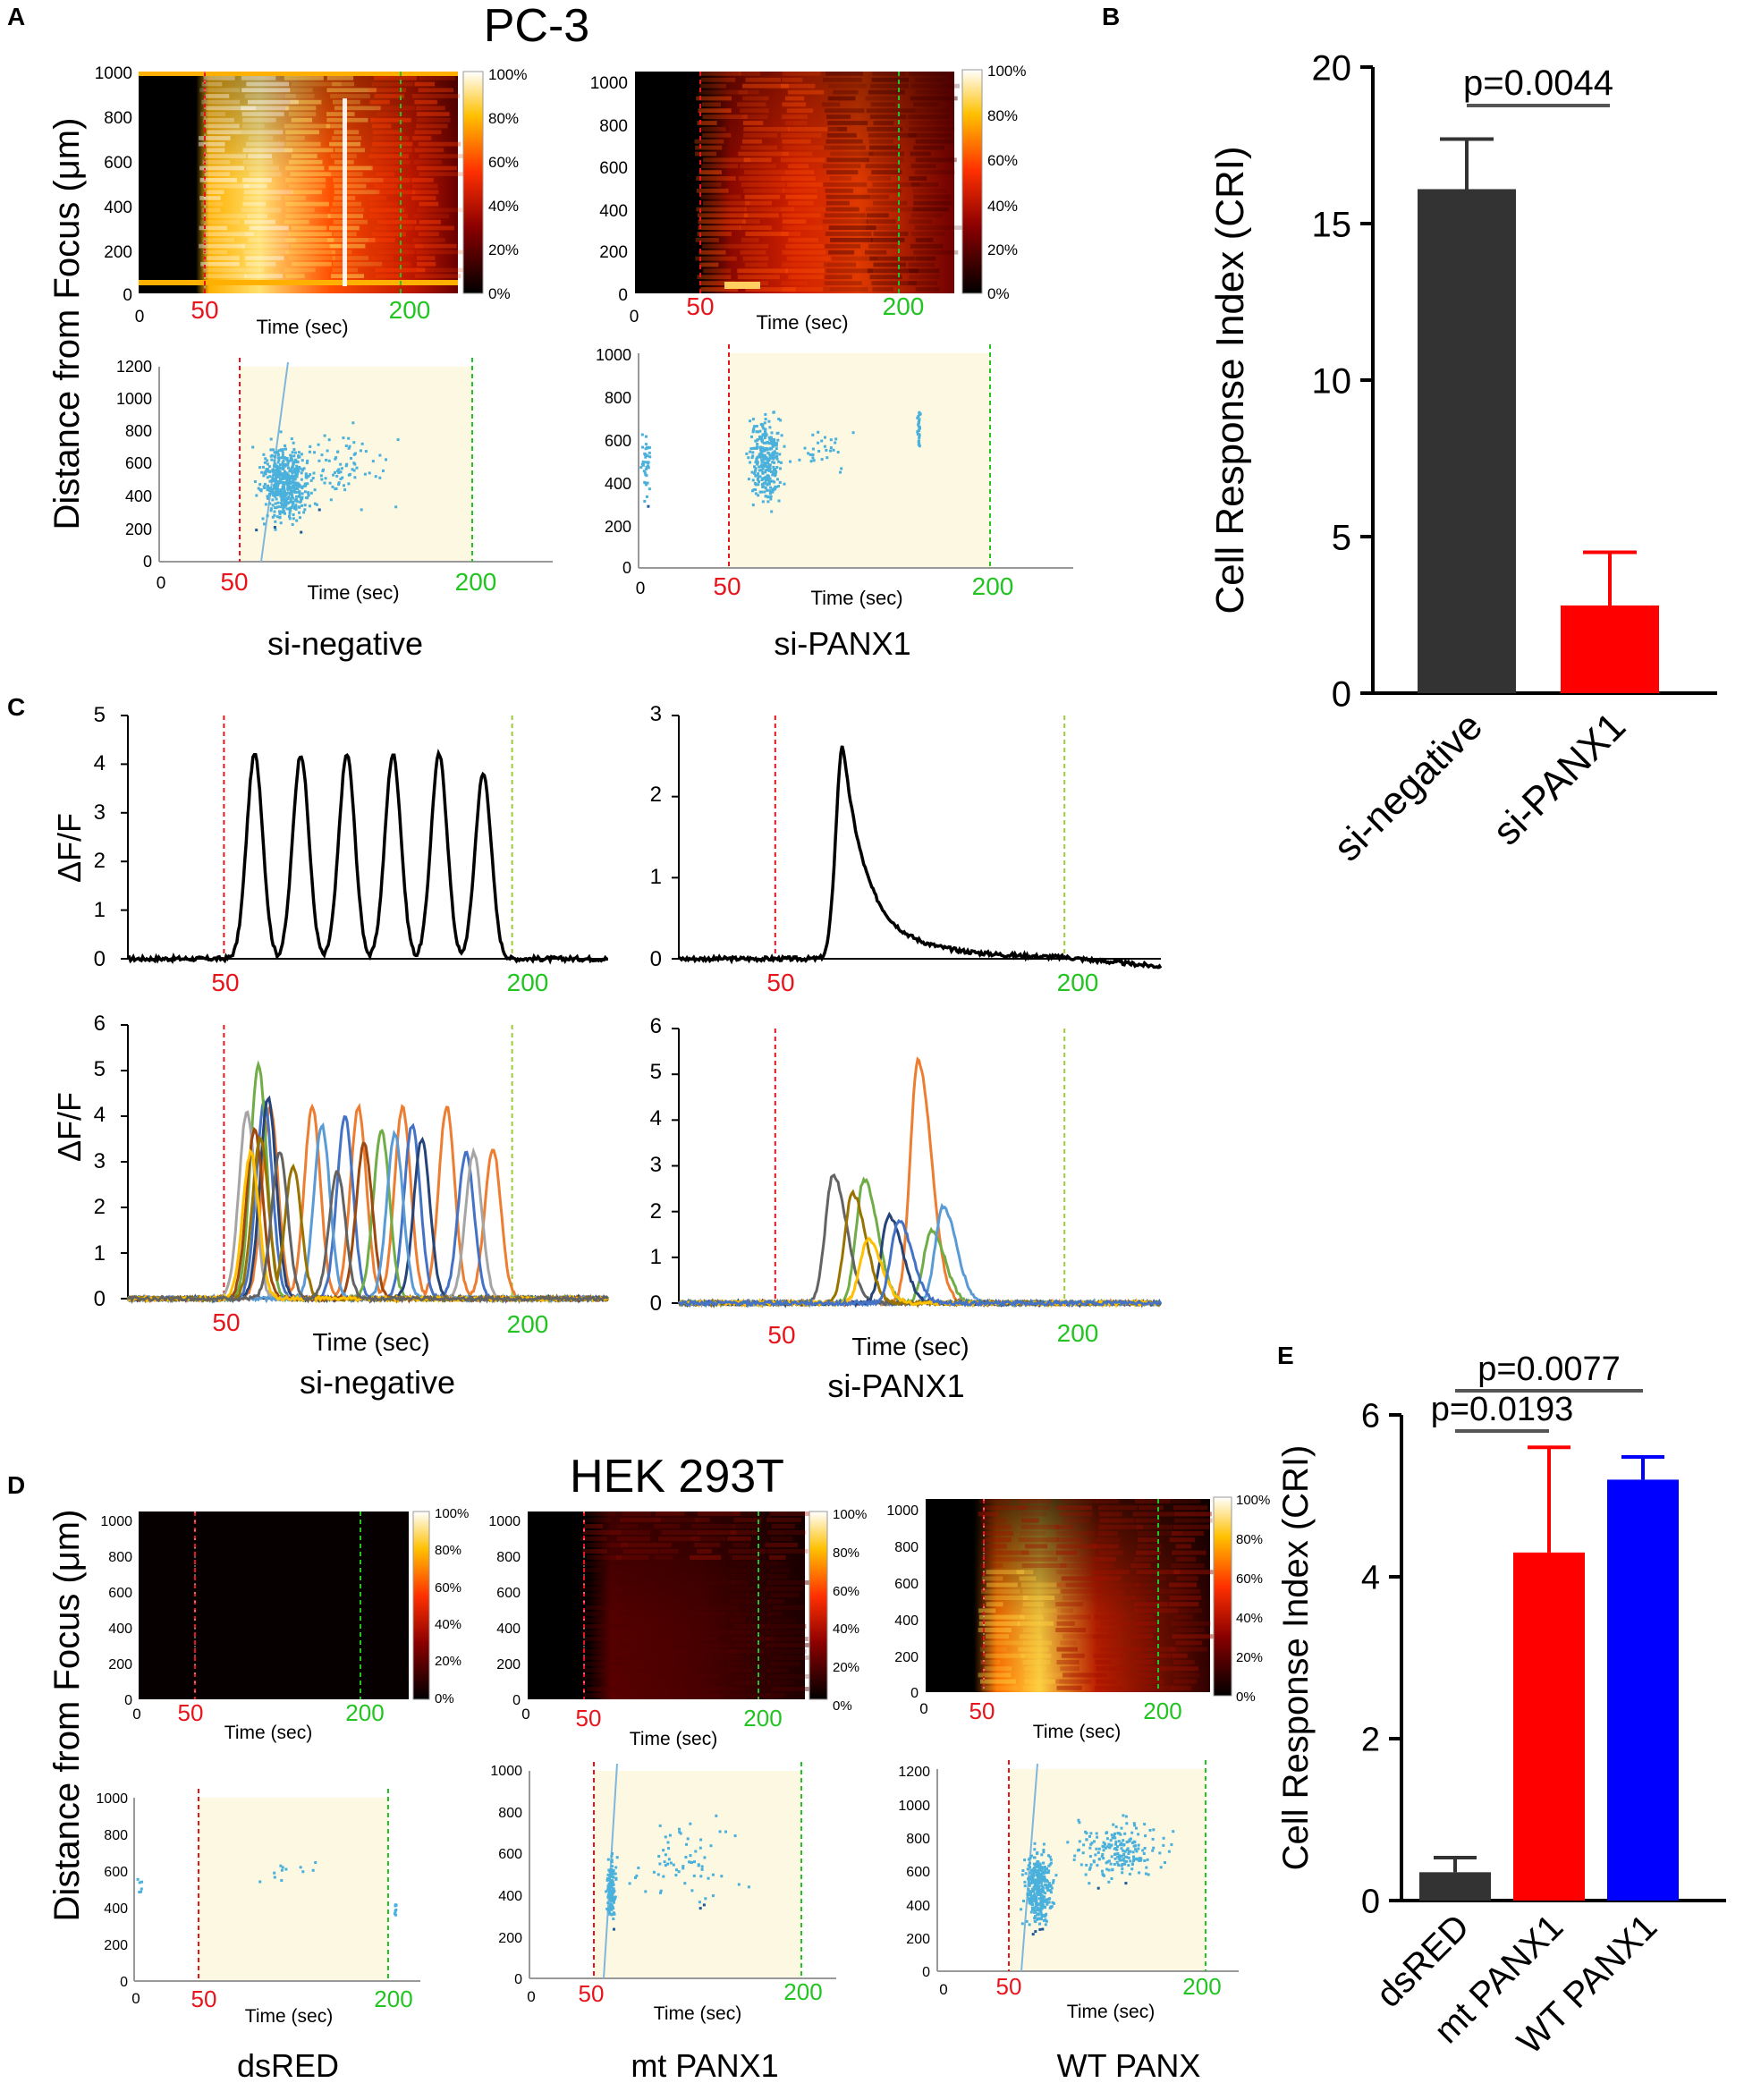 The image size is (1744, 2100). I want to click on panel-c-bl-start-label: 50, so click(226, 1322).